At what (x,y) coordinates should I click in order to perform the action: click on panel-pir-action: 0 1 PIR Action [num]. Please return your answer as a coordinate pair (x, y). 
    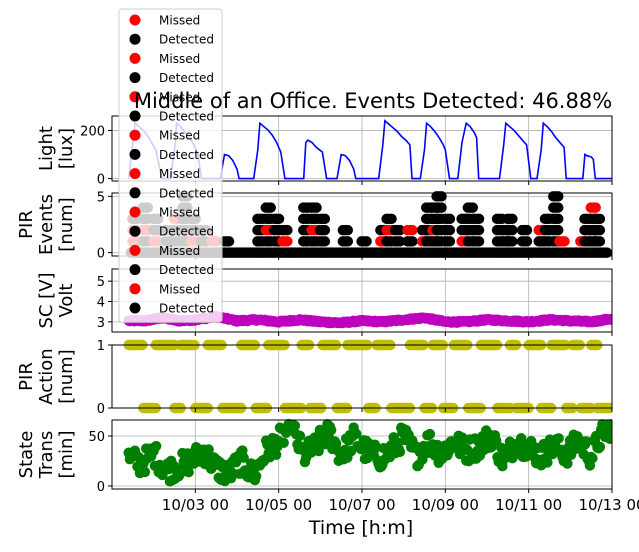
    Looking at the image, I should click on (314, 378).